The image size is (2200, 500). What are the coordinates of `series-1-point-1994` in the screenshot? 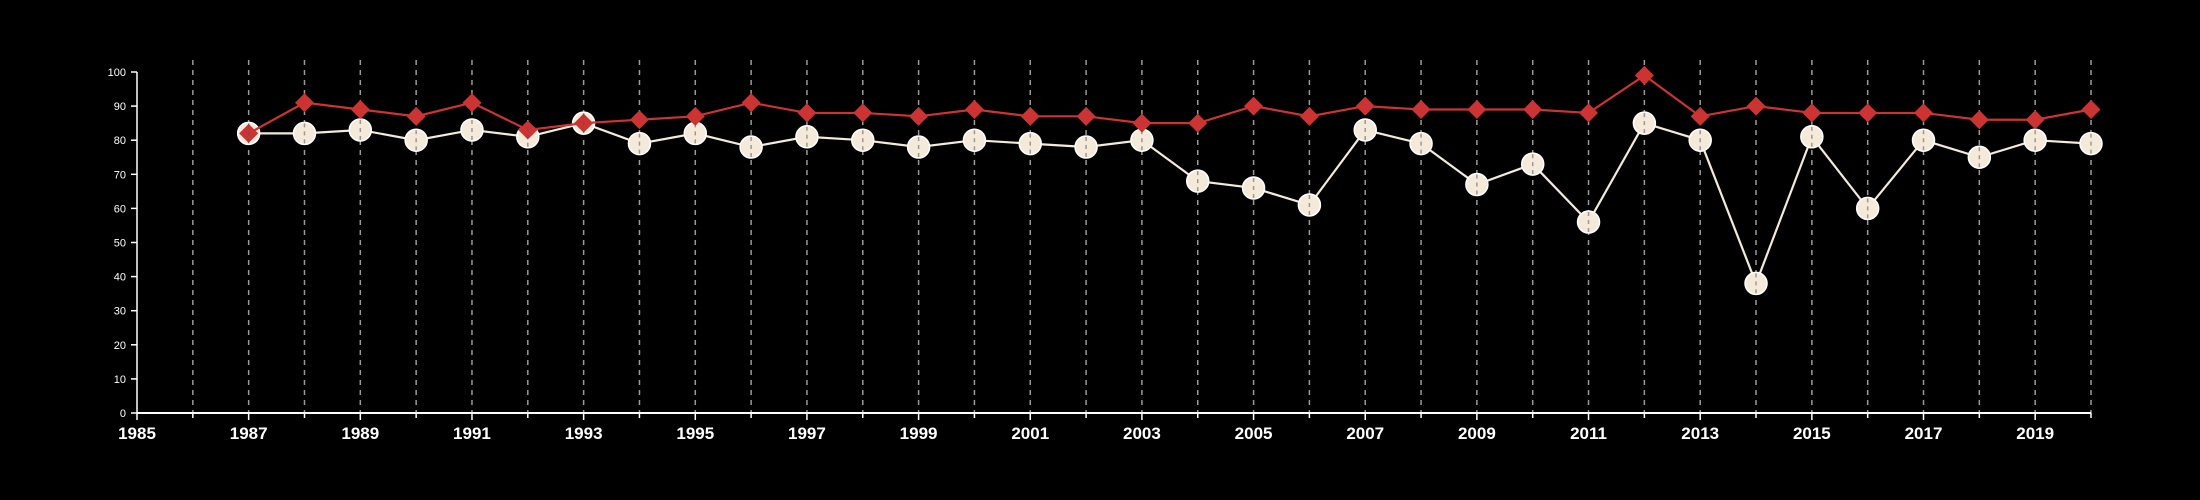 It's located at (639, 120).